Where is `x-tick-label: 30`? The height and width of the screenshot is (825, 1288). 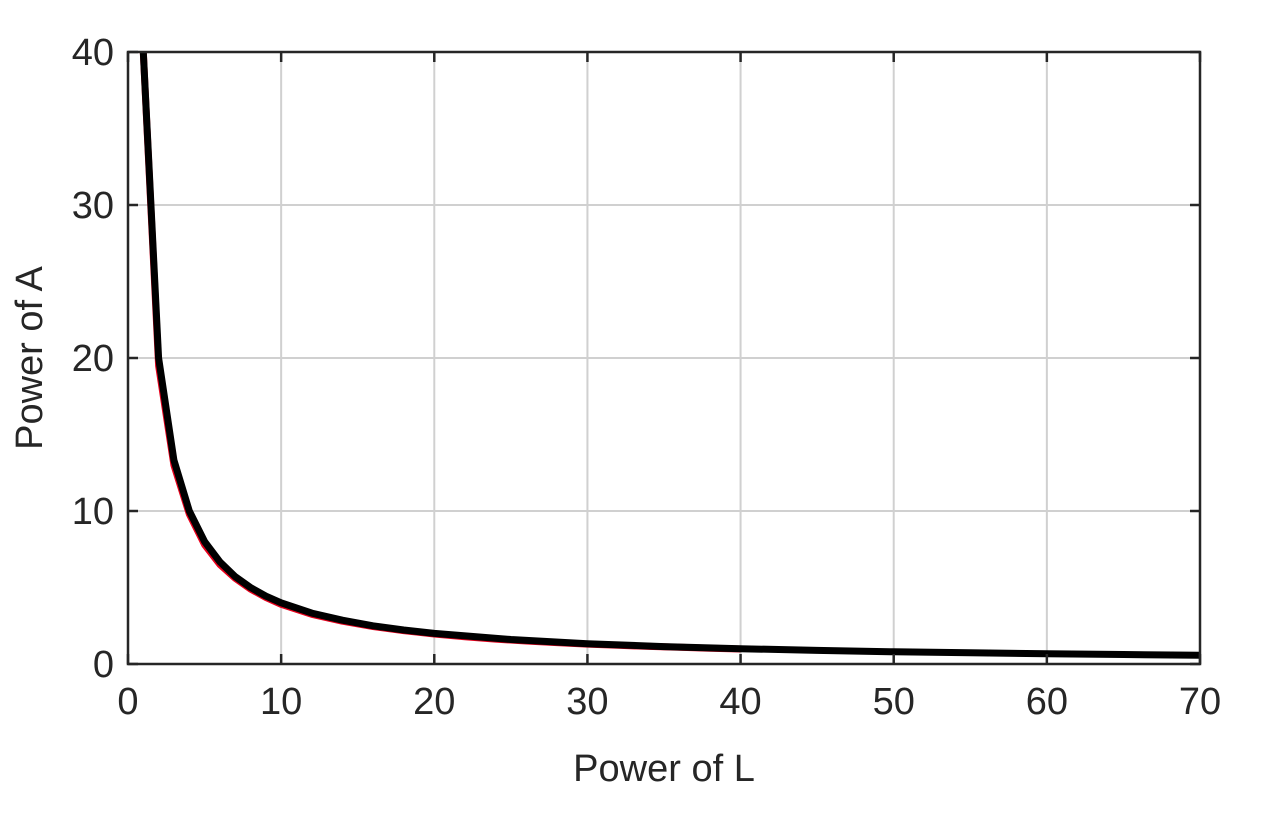 x-tick-label: 30 is located at coordinates (587, 702).